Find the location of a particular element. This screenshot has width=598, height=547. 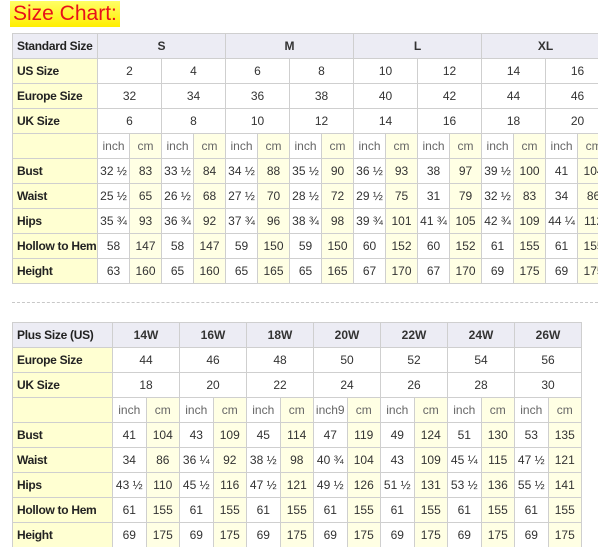

measure-cell: 141 is located at coordinates (564, 485).